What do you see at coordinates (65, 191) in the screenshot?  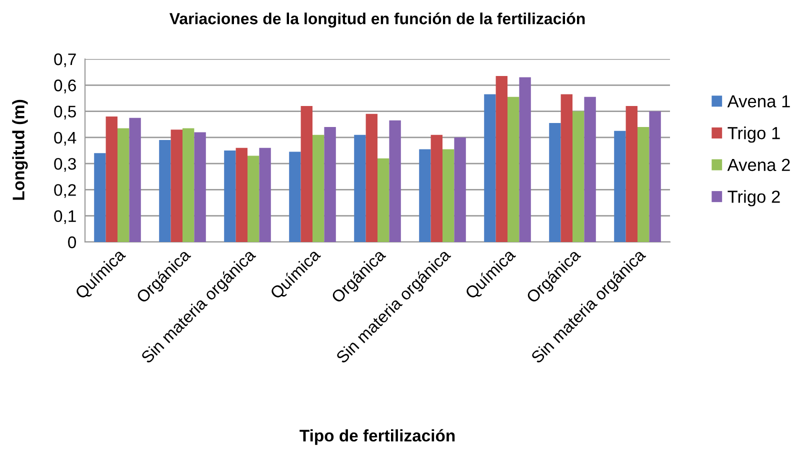 I see `y-tick-label: 0,2` at bounding box center [65, 191].